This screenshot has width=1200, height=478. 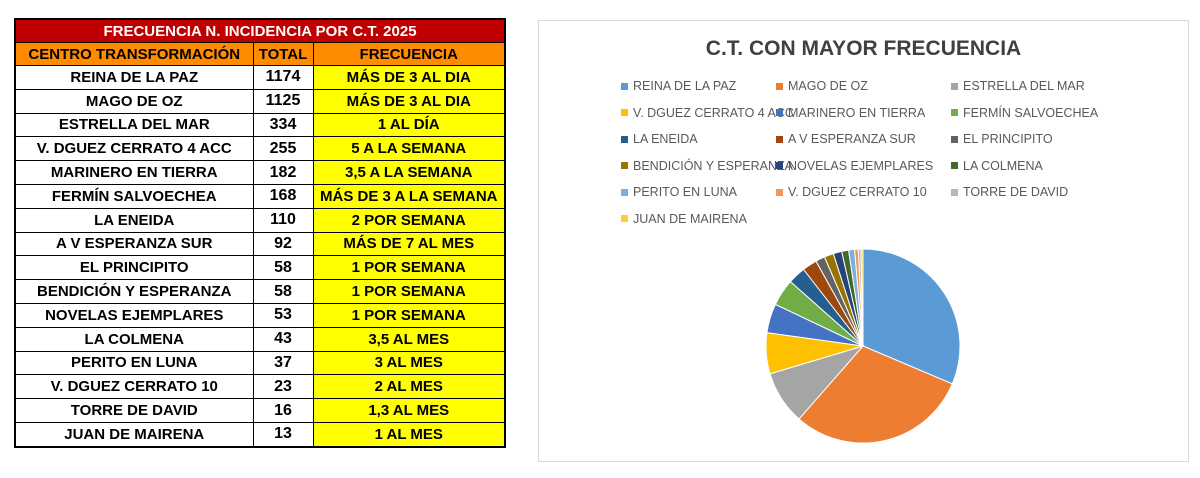 I want to click on table-row: V. DGUEZ CERRATO 10 23 2 AL MES, so click(x=260, y=387).